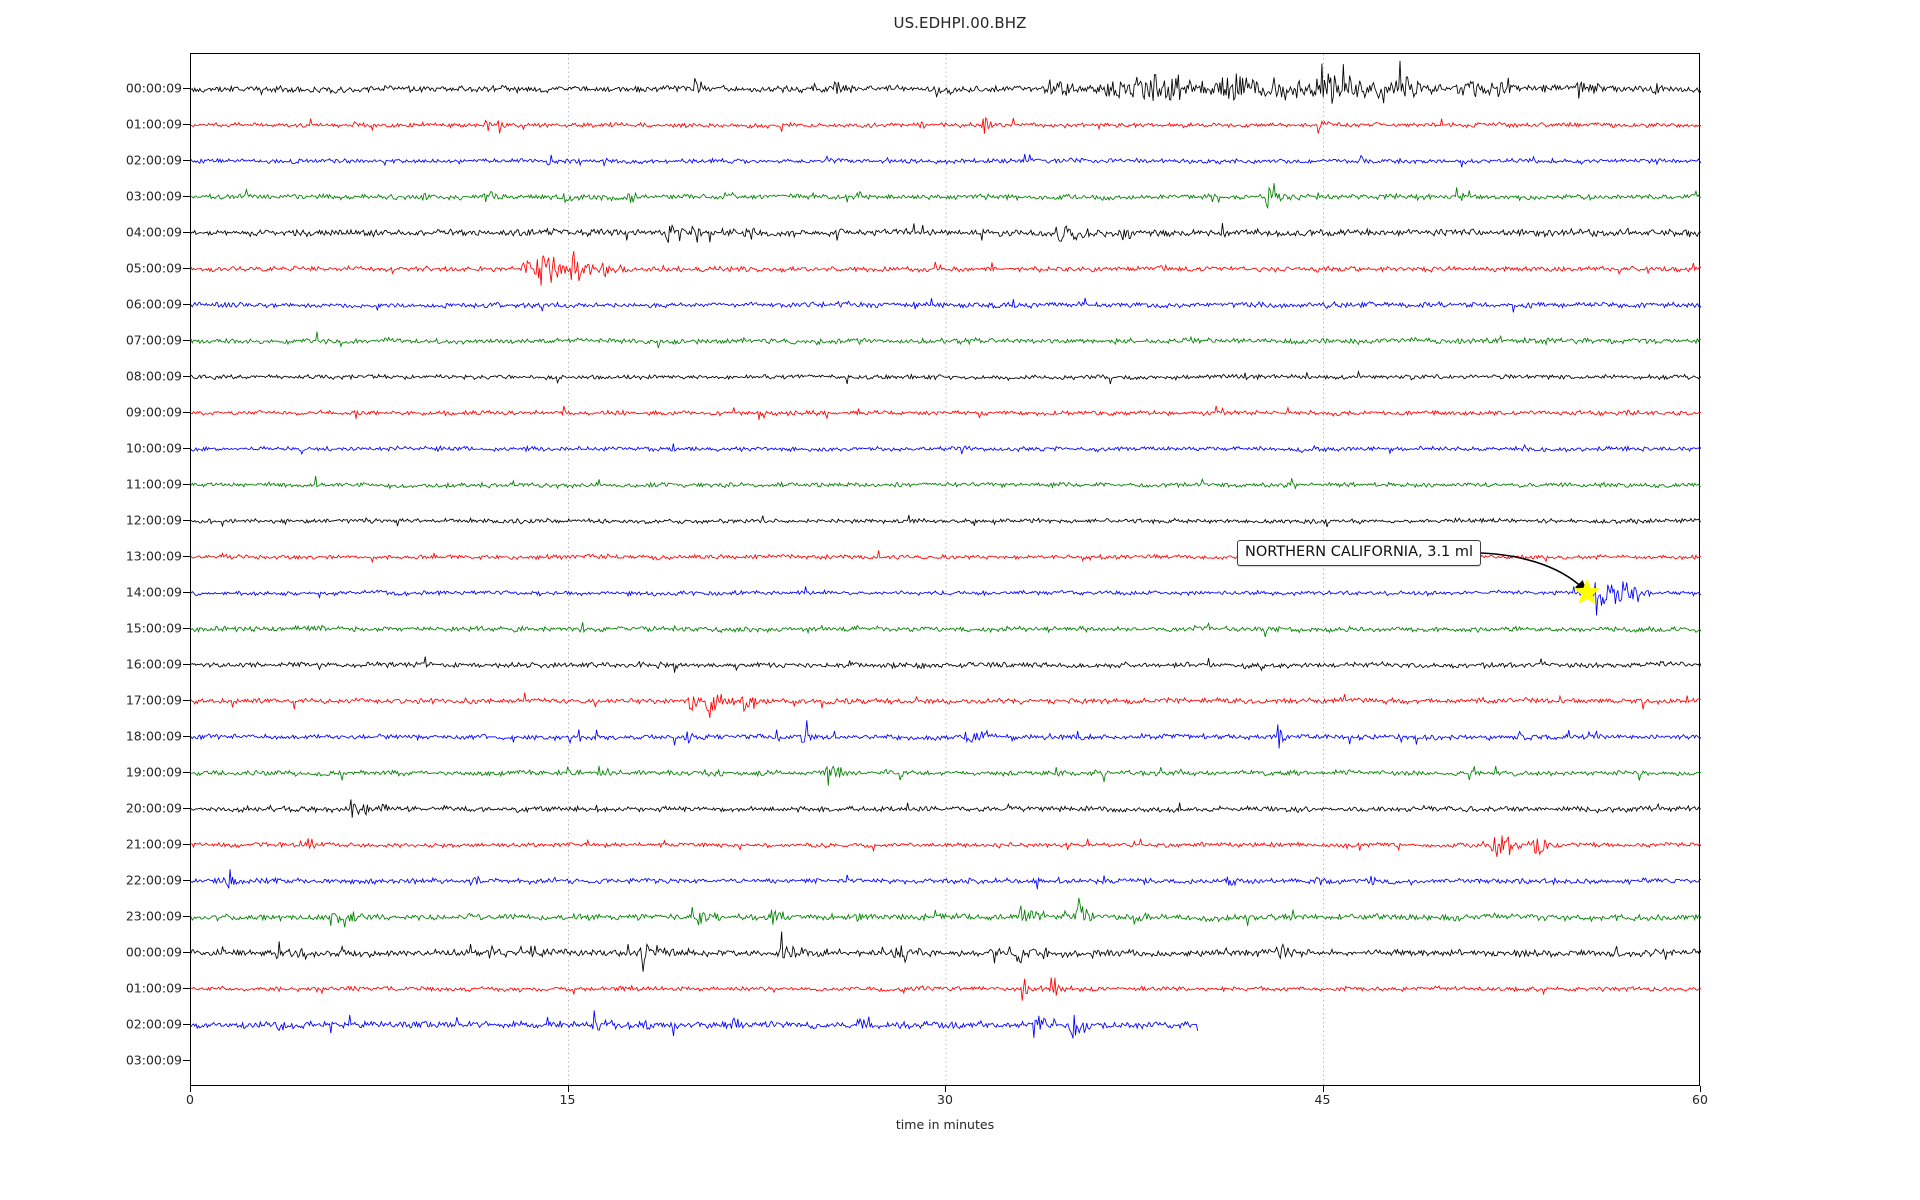 This screenshot has width=1920, height=1200. I want to click on y-axis-tick-label: 18:00:09, so click(153, 736).